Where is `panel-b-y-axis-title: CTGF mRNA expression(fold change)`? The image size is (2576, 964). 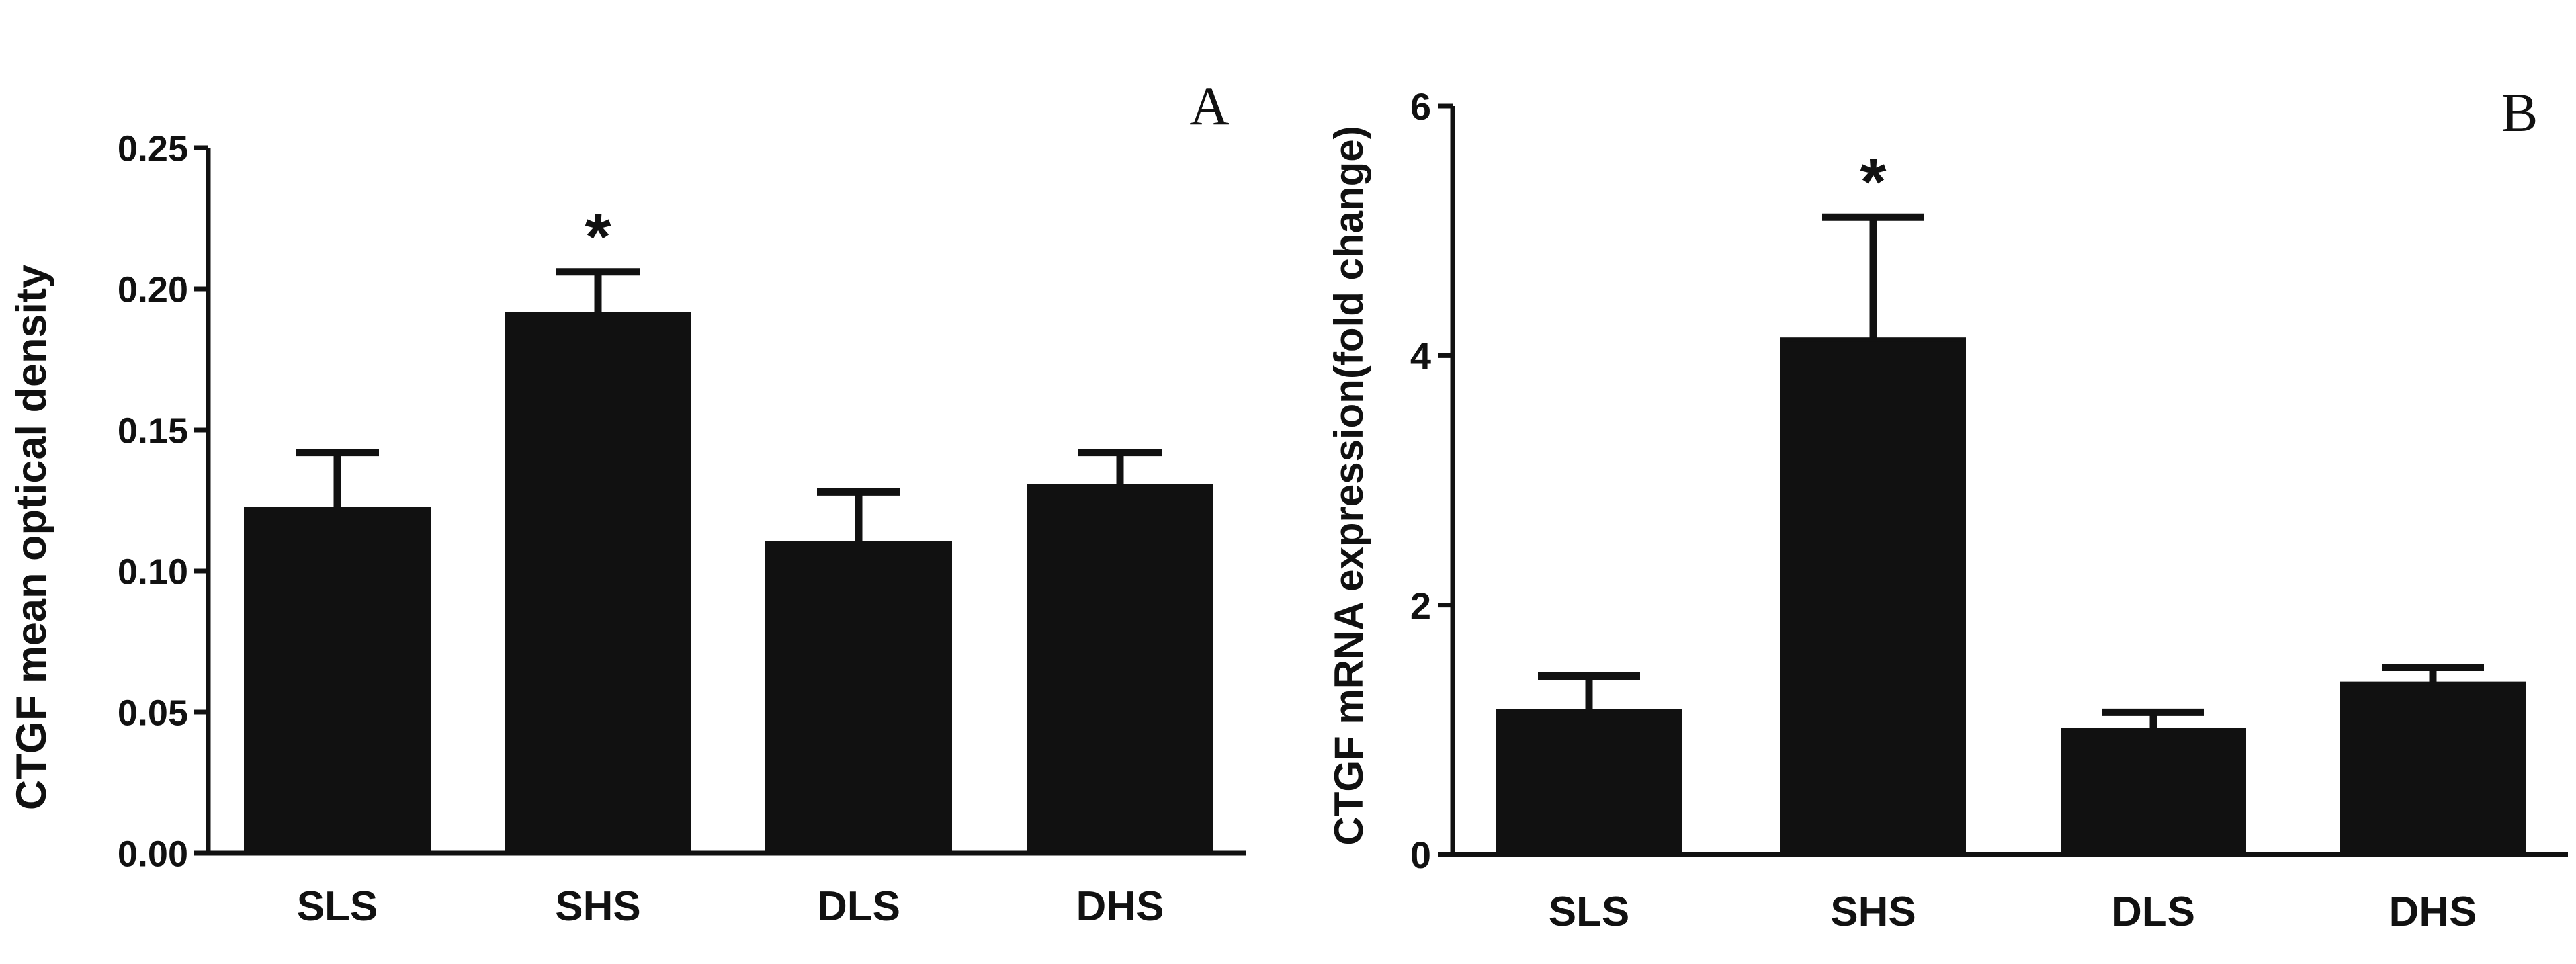
panel-b-y-axis-title: CTGF mRNA expression(fold change) is located at coordinates (1348, 485).